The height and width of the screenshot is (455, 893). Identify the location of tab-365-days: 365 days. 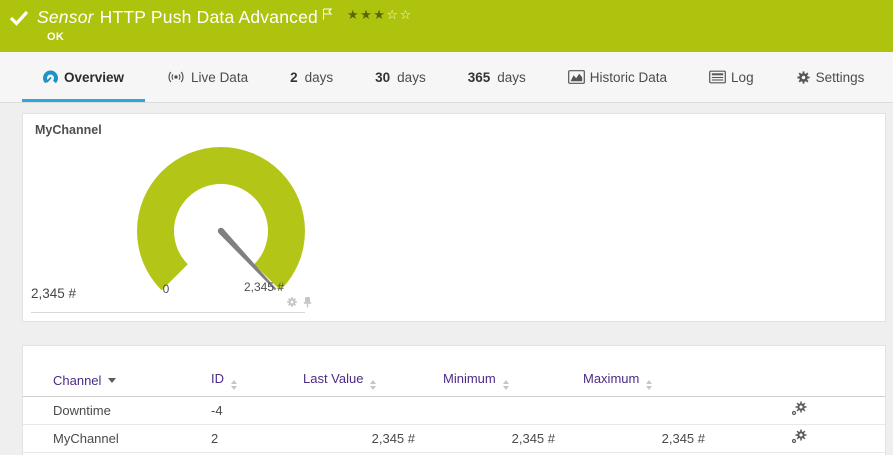
(497, 77).